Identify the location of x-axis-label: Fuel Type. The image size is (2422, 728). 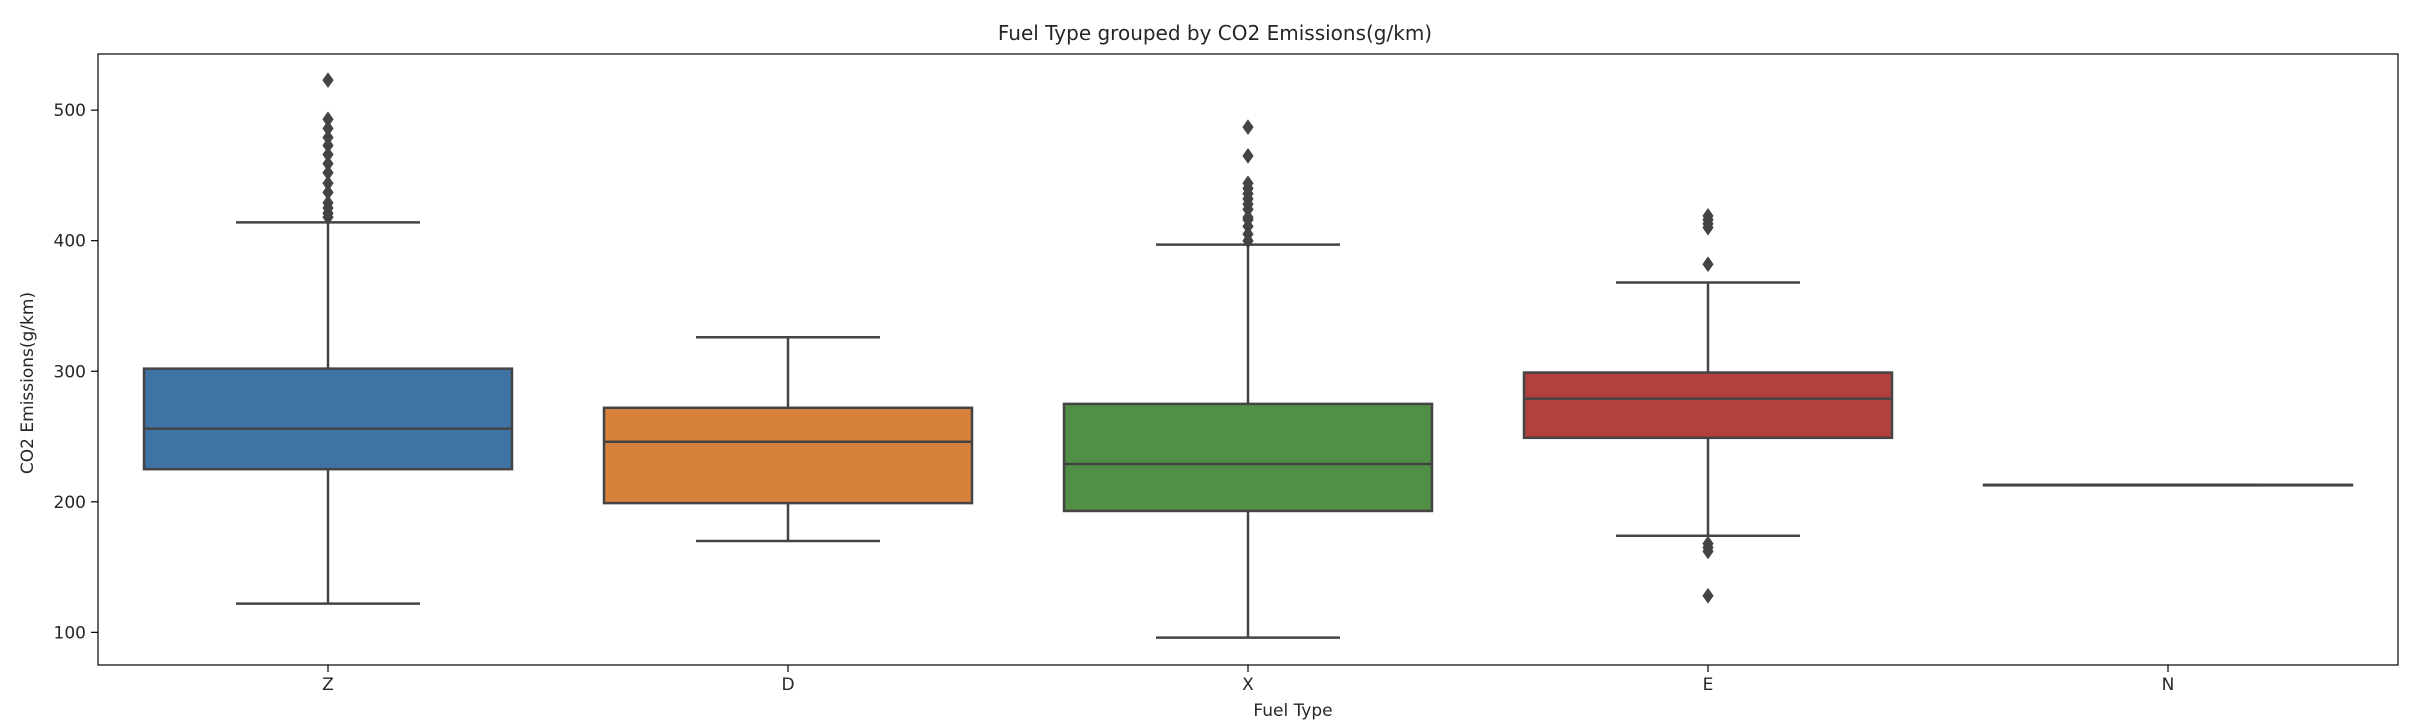
(1292, 711).